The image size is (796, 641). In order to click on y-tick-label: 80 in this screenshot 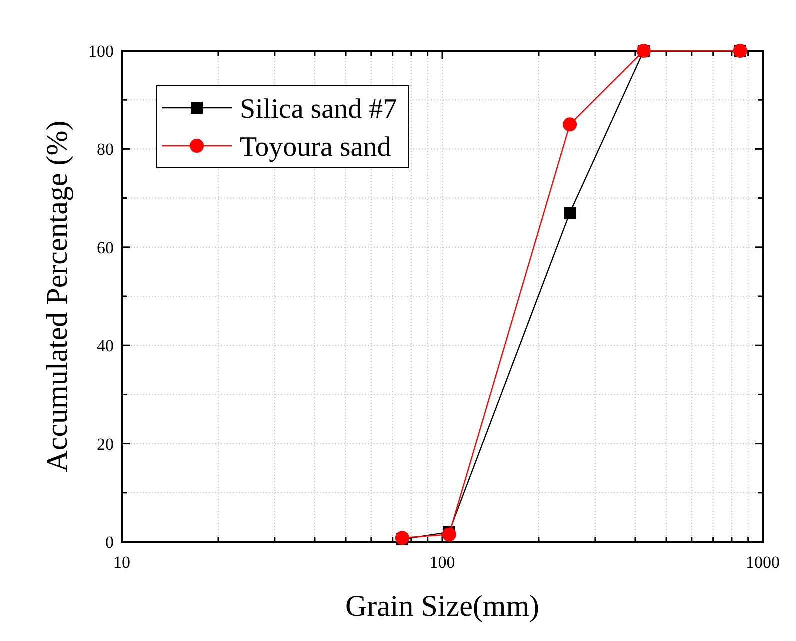, I will do `click(105, 150)`.